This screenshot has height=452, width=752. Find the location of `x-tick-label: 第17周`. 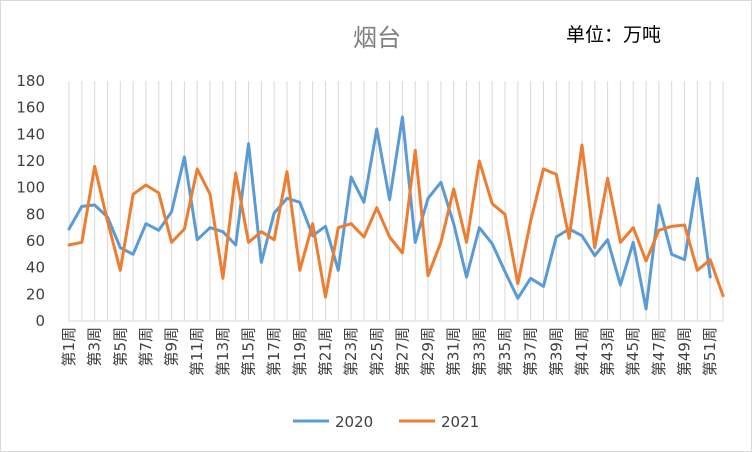

x-tick-label: 第17周 is located at coordinates (274, 351).